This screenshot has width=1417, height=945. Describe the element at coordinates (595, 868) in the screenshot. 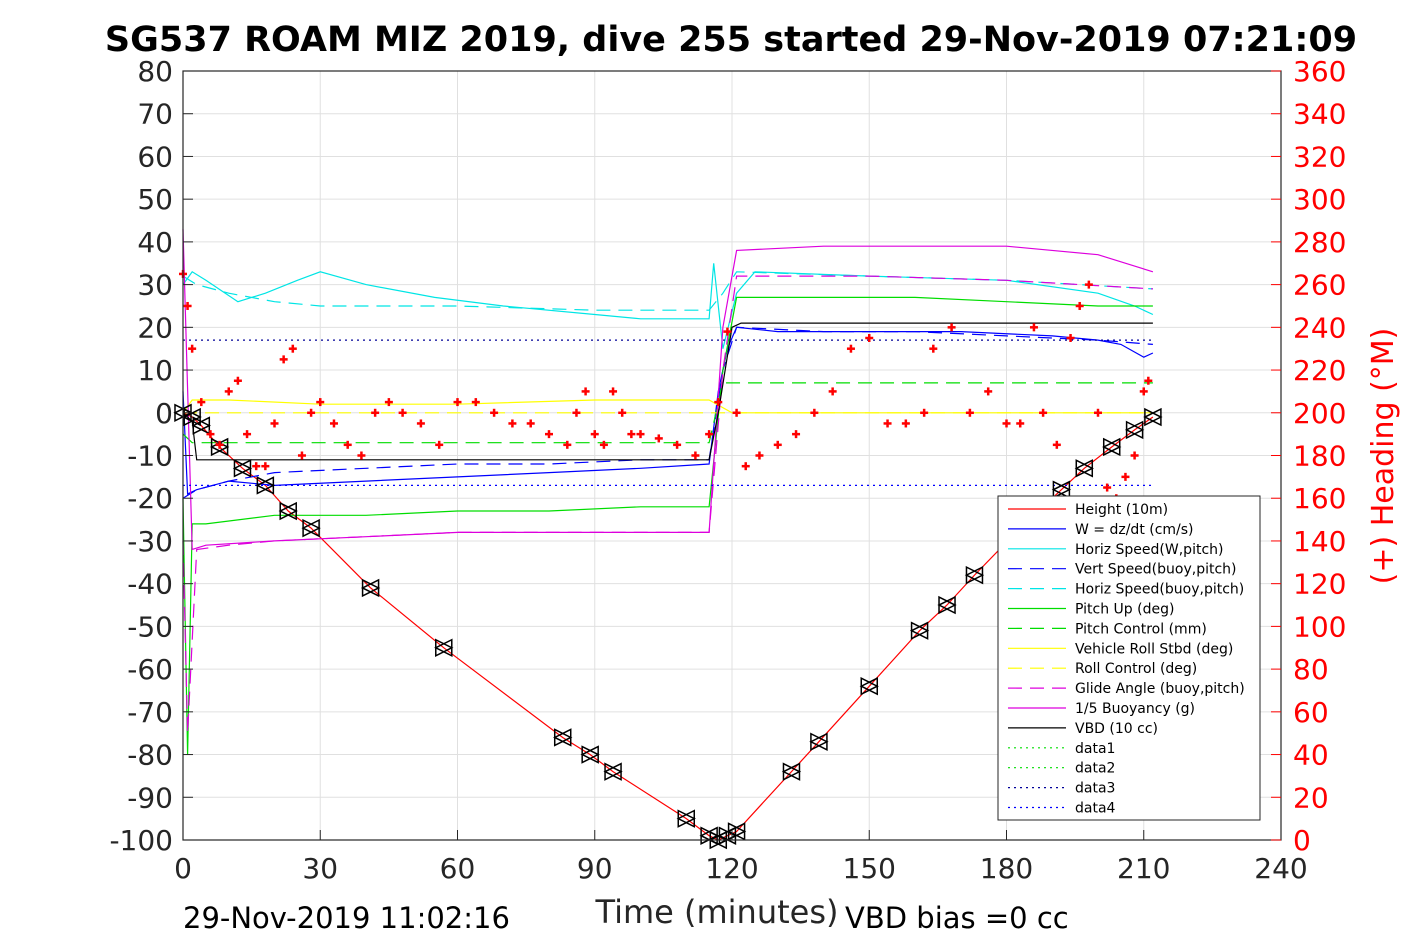

I see `x-tick-label: 90` at that location.